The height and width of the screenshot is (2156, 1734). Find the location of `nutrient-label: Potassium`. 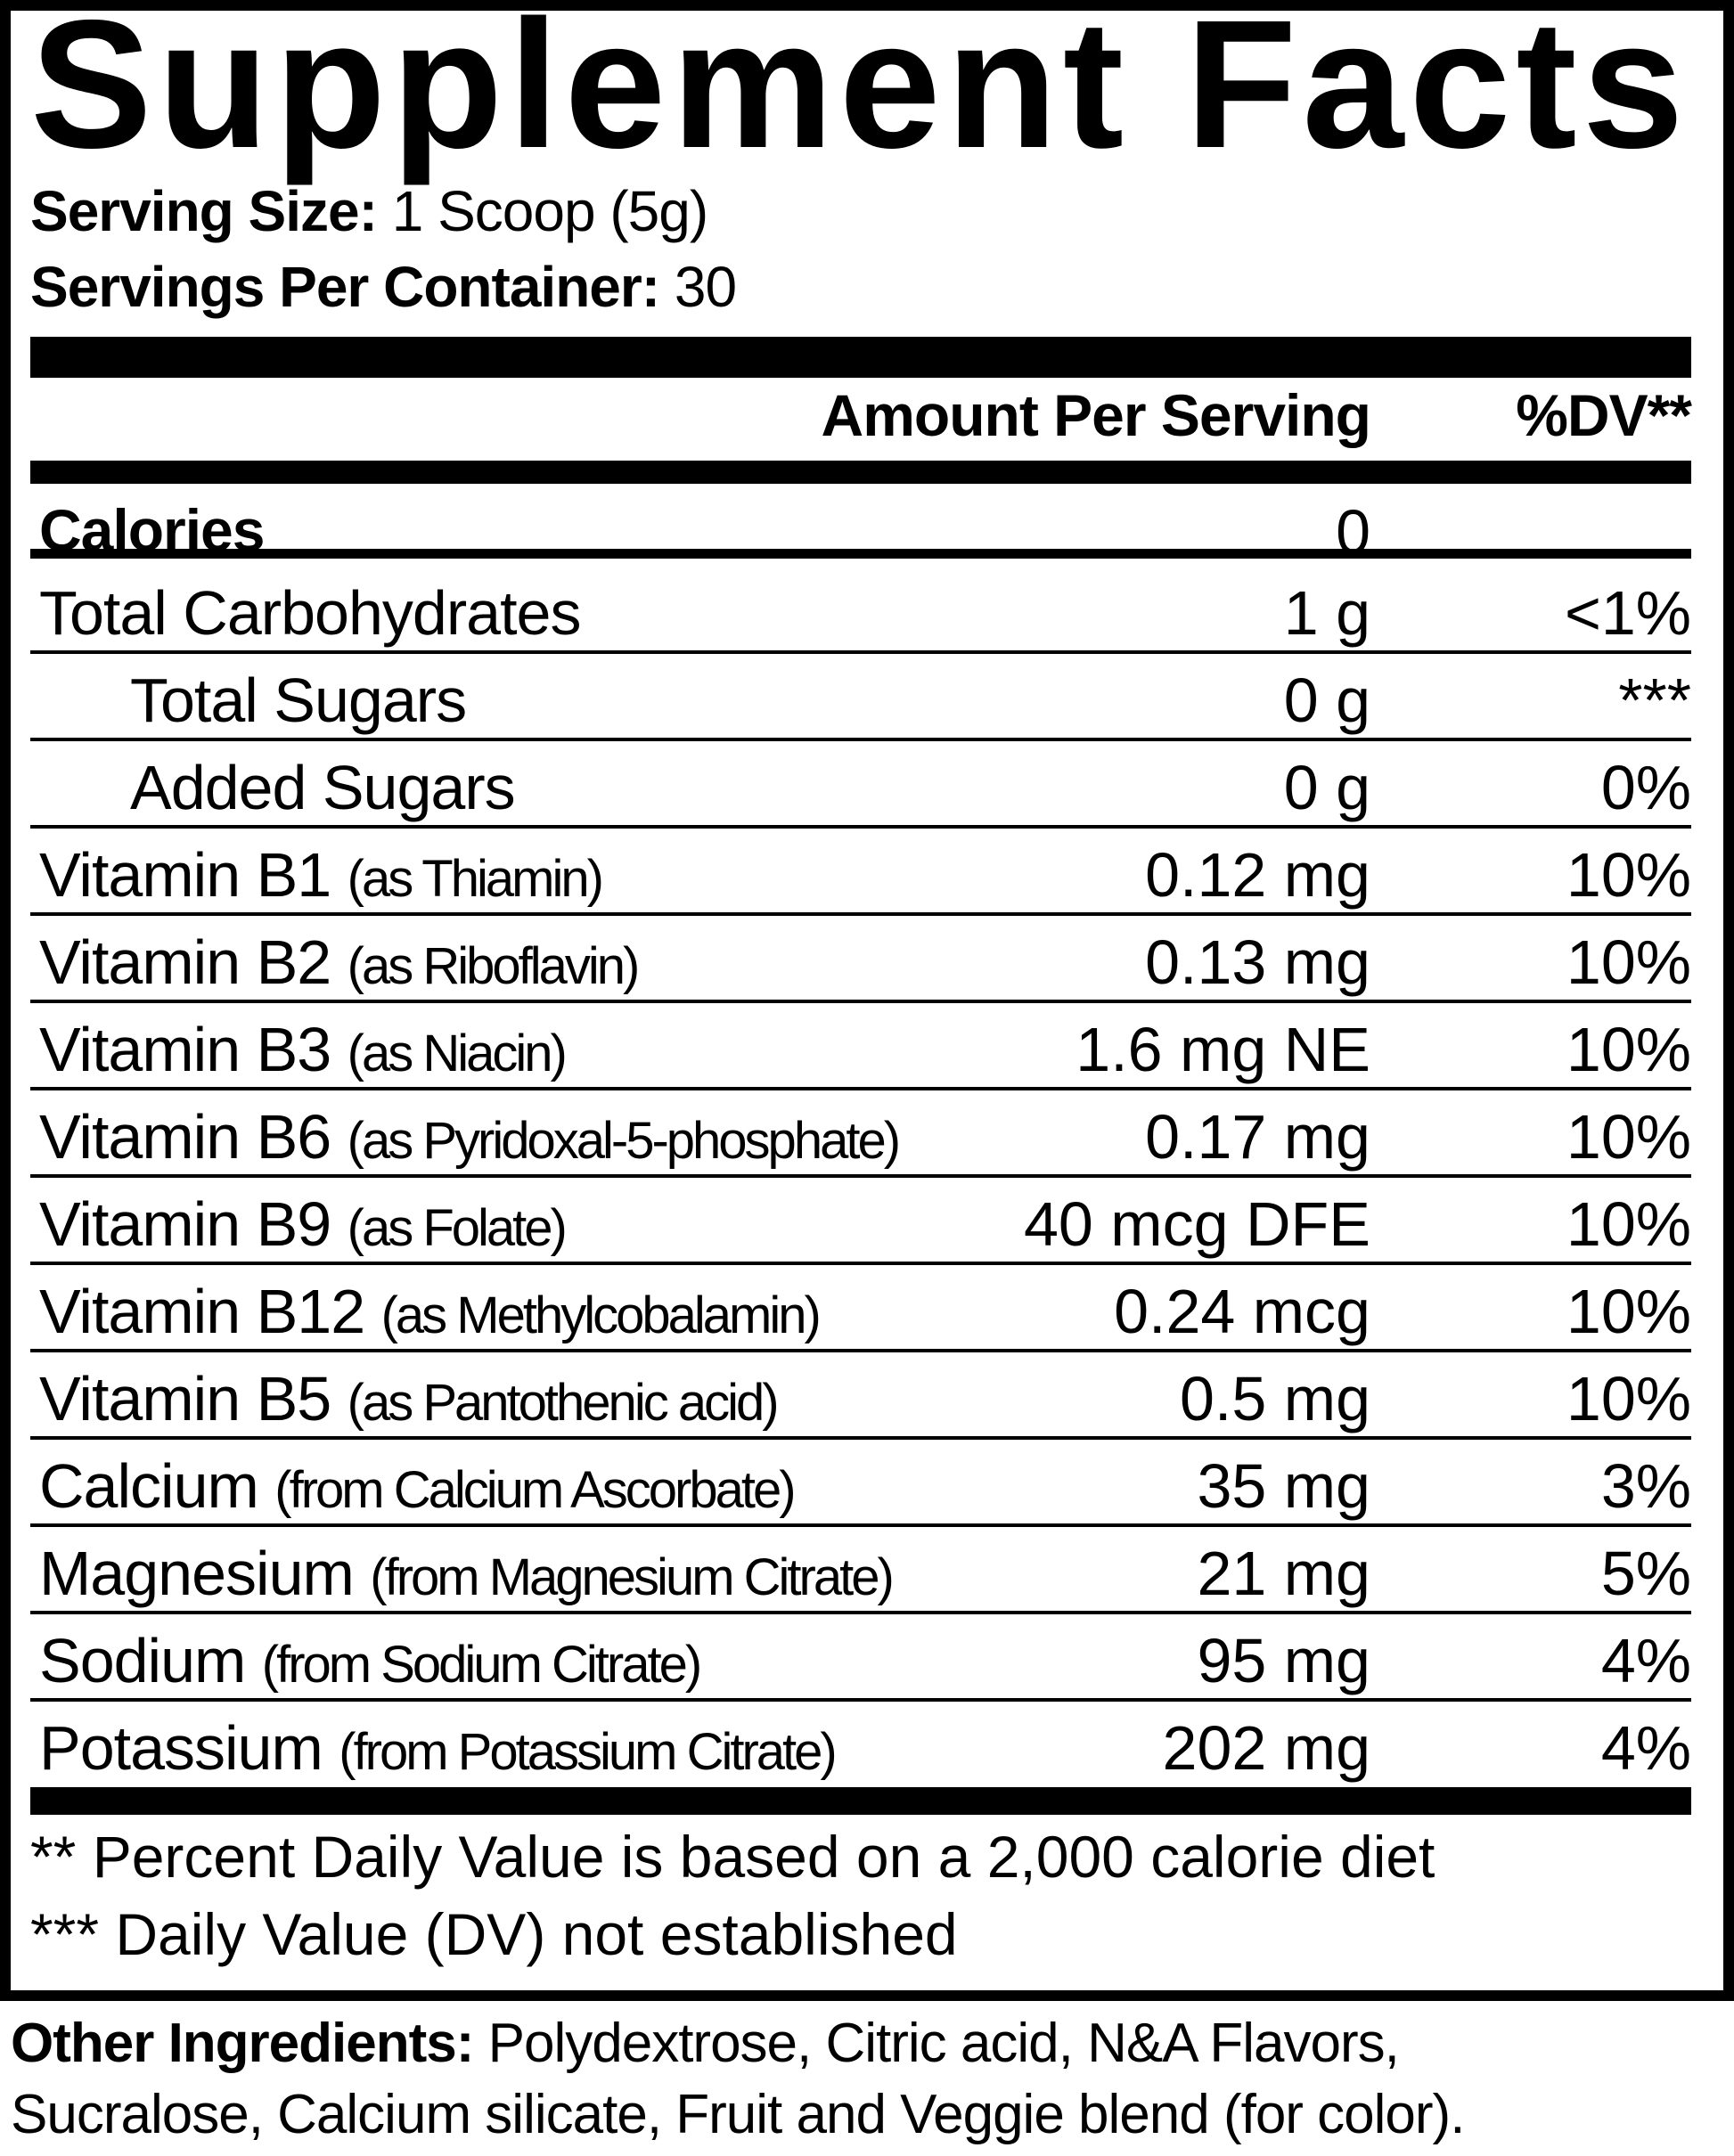

nutrient-label: Potassium is located at coordinates (181, 1748).